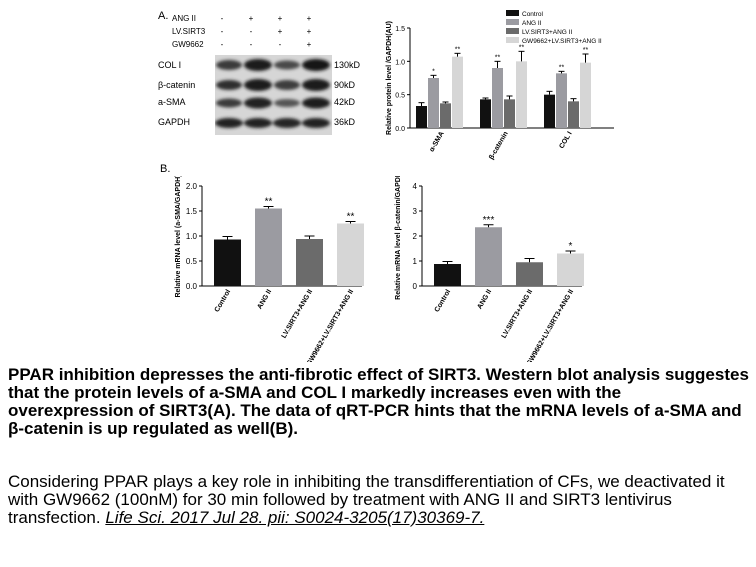  Describe the element at coordinates (437, 142) in the screenshot. I see `category-label: α-SMA` at that location.